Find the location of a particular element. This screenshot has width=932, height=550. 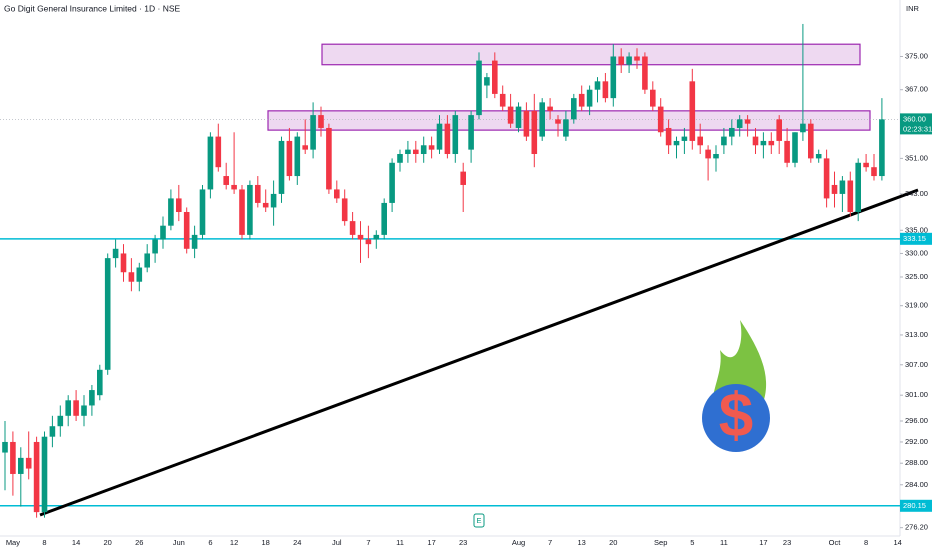

y-tick-label: 367.00 is located at coordinates (916, 89).